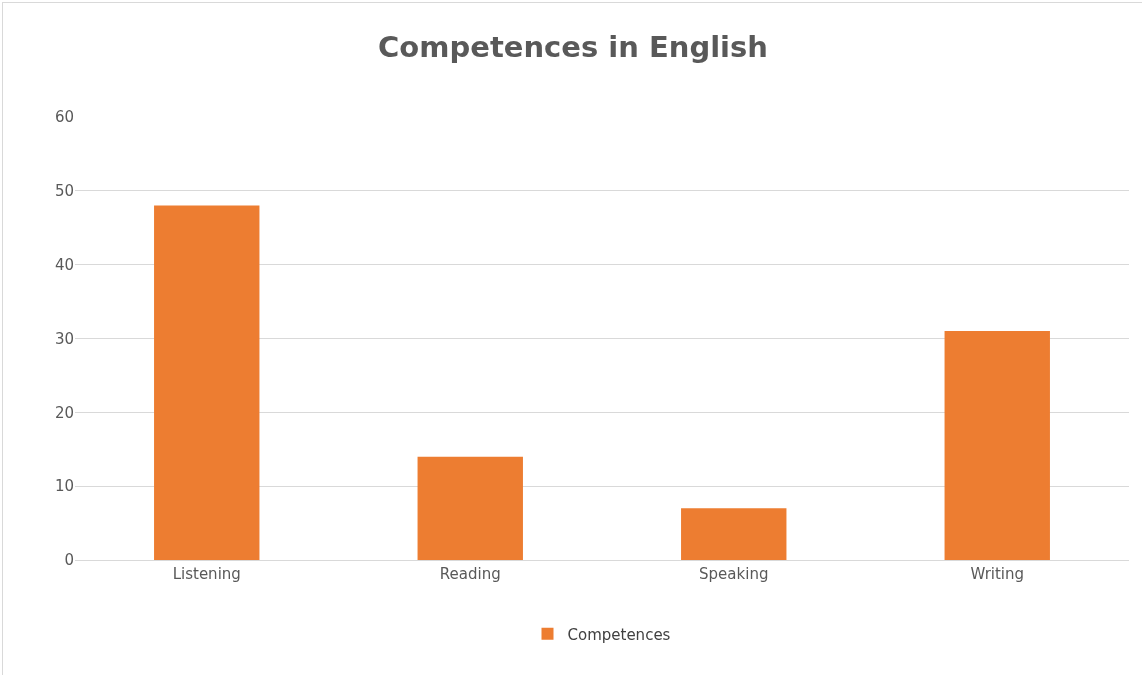 The height and width of the screenshot is (679, 1146). Describe the element at coordinates (619, 634) in the screenshot. I see `legend-label: Competences` at that location.